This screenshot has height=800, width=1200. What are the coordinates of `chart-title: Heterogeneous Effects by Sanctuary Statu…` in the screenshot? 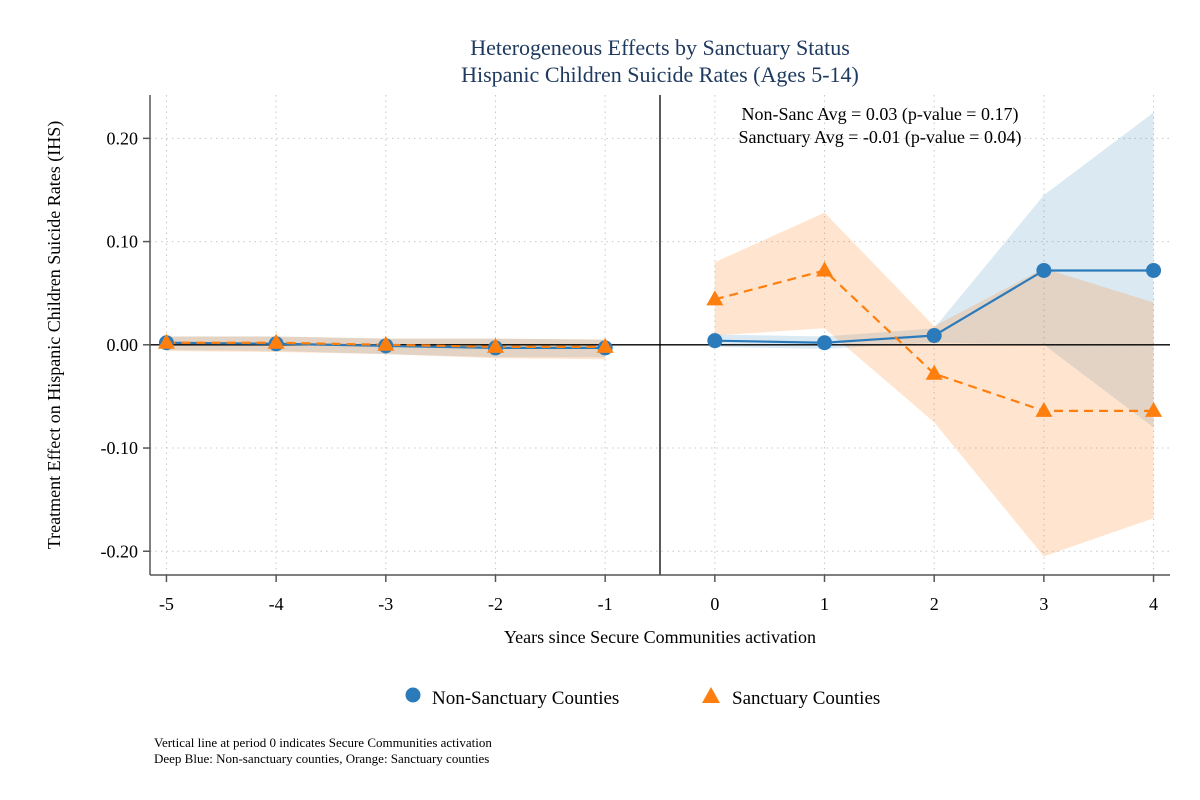 It's located at (660, 47).